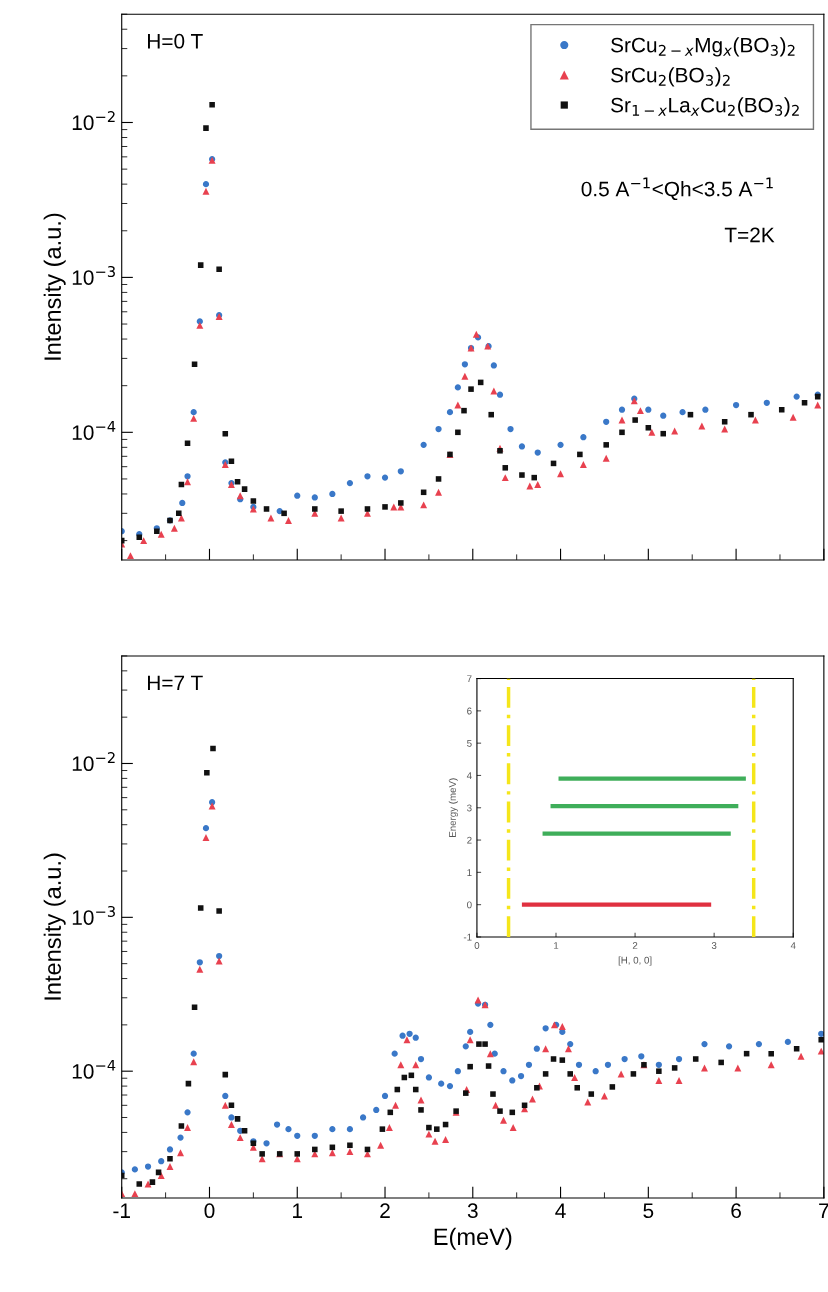 This screenshot has height=1292, width=828. What do you see at coordinates (469, 775) in the screenshot?
I see `y-tick-label: 4` at bounding box center [469, 775].